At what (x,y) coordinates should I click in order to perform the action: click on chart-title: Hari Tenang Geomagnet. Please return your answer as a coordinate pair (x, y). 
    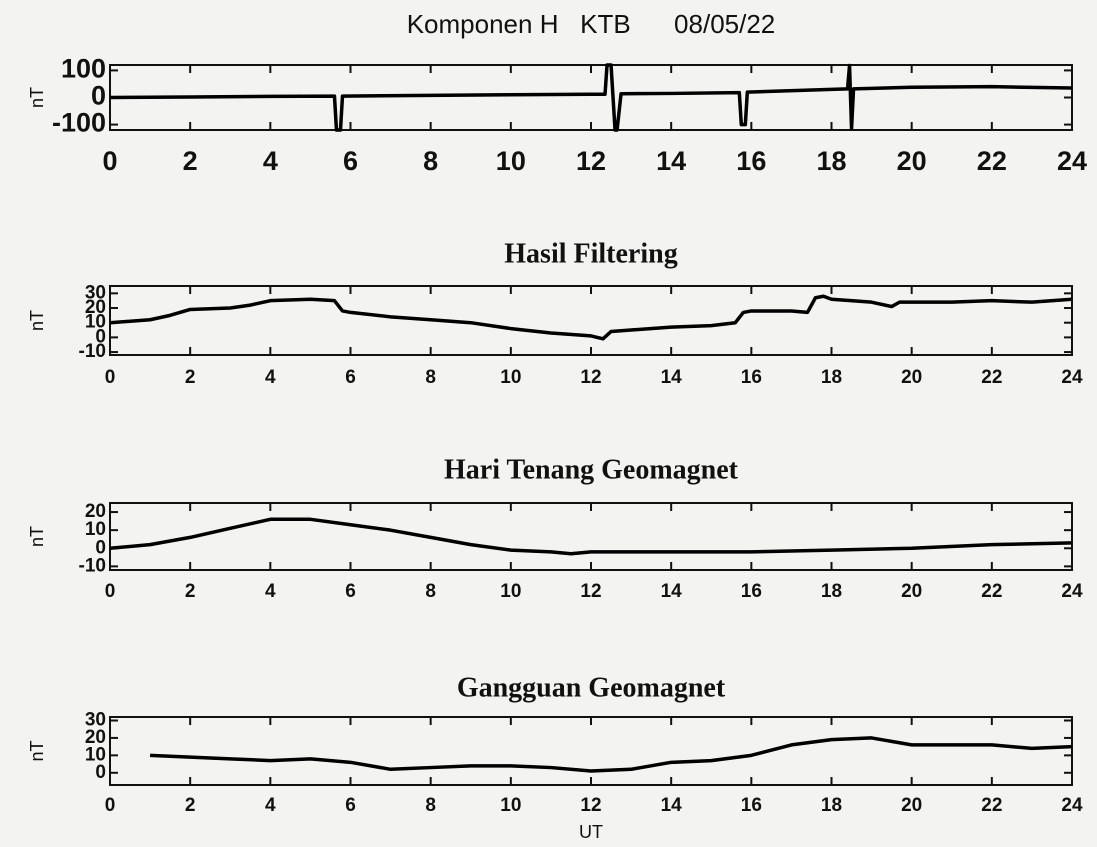
    Looking at the image, I should click on (591, 469).